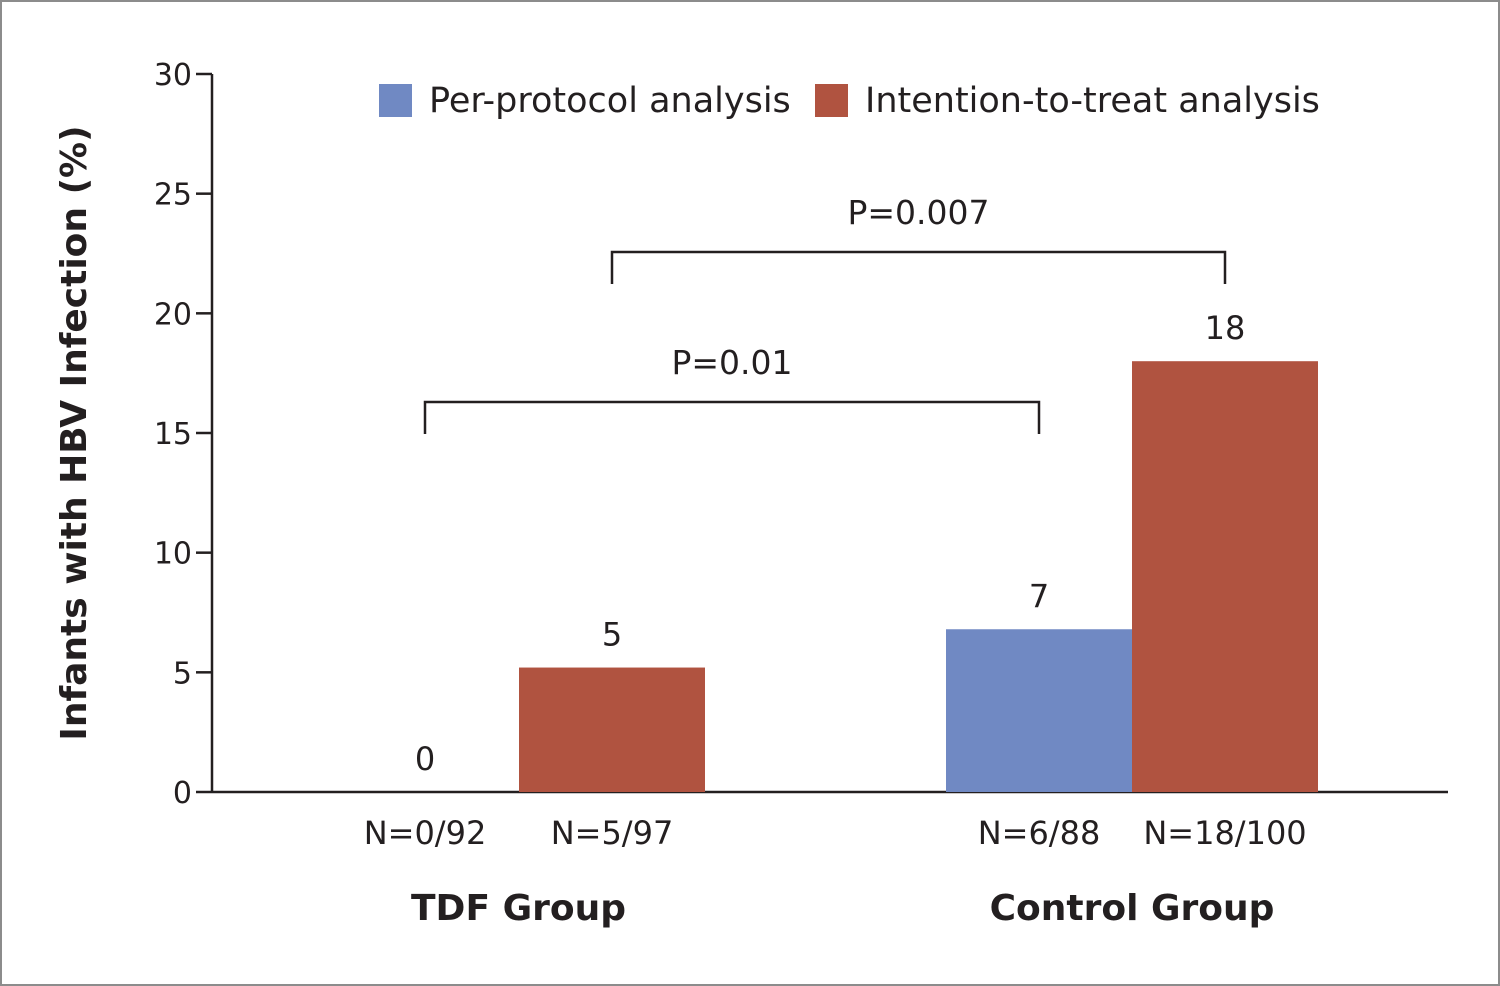 The width and height of the screenshot is (1500, 986). What do you see at coordinates (173, 554) in the screenshot?
I see `y-tick-label: 10` at bounding box center [173, 554].